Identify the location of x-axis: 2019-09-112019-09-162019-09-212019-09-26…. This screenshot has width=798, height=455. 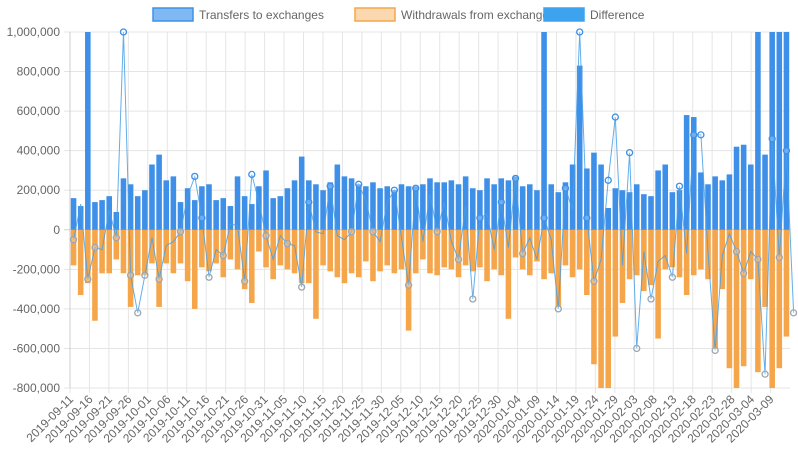
(399, 419).